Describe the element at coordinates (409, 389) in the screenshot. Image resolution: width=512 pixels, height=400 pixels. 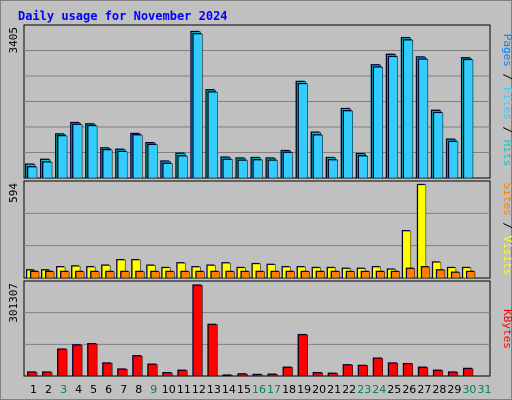
I see `day-label: 26` at that location.